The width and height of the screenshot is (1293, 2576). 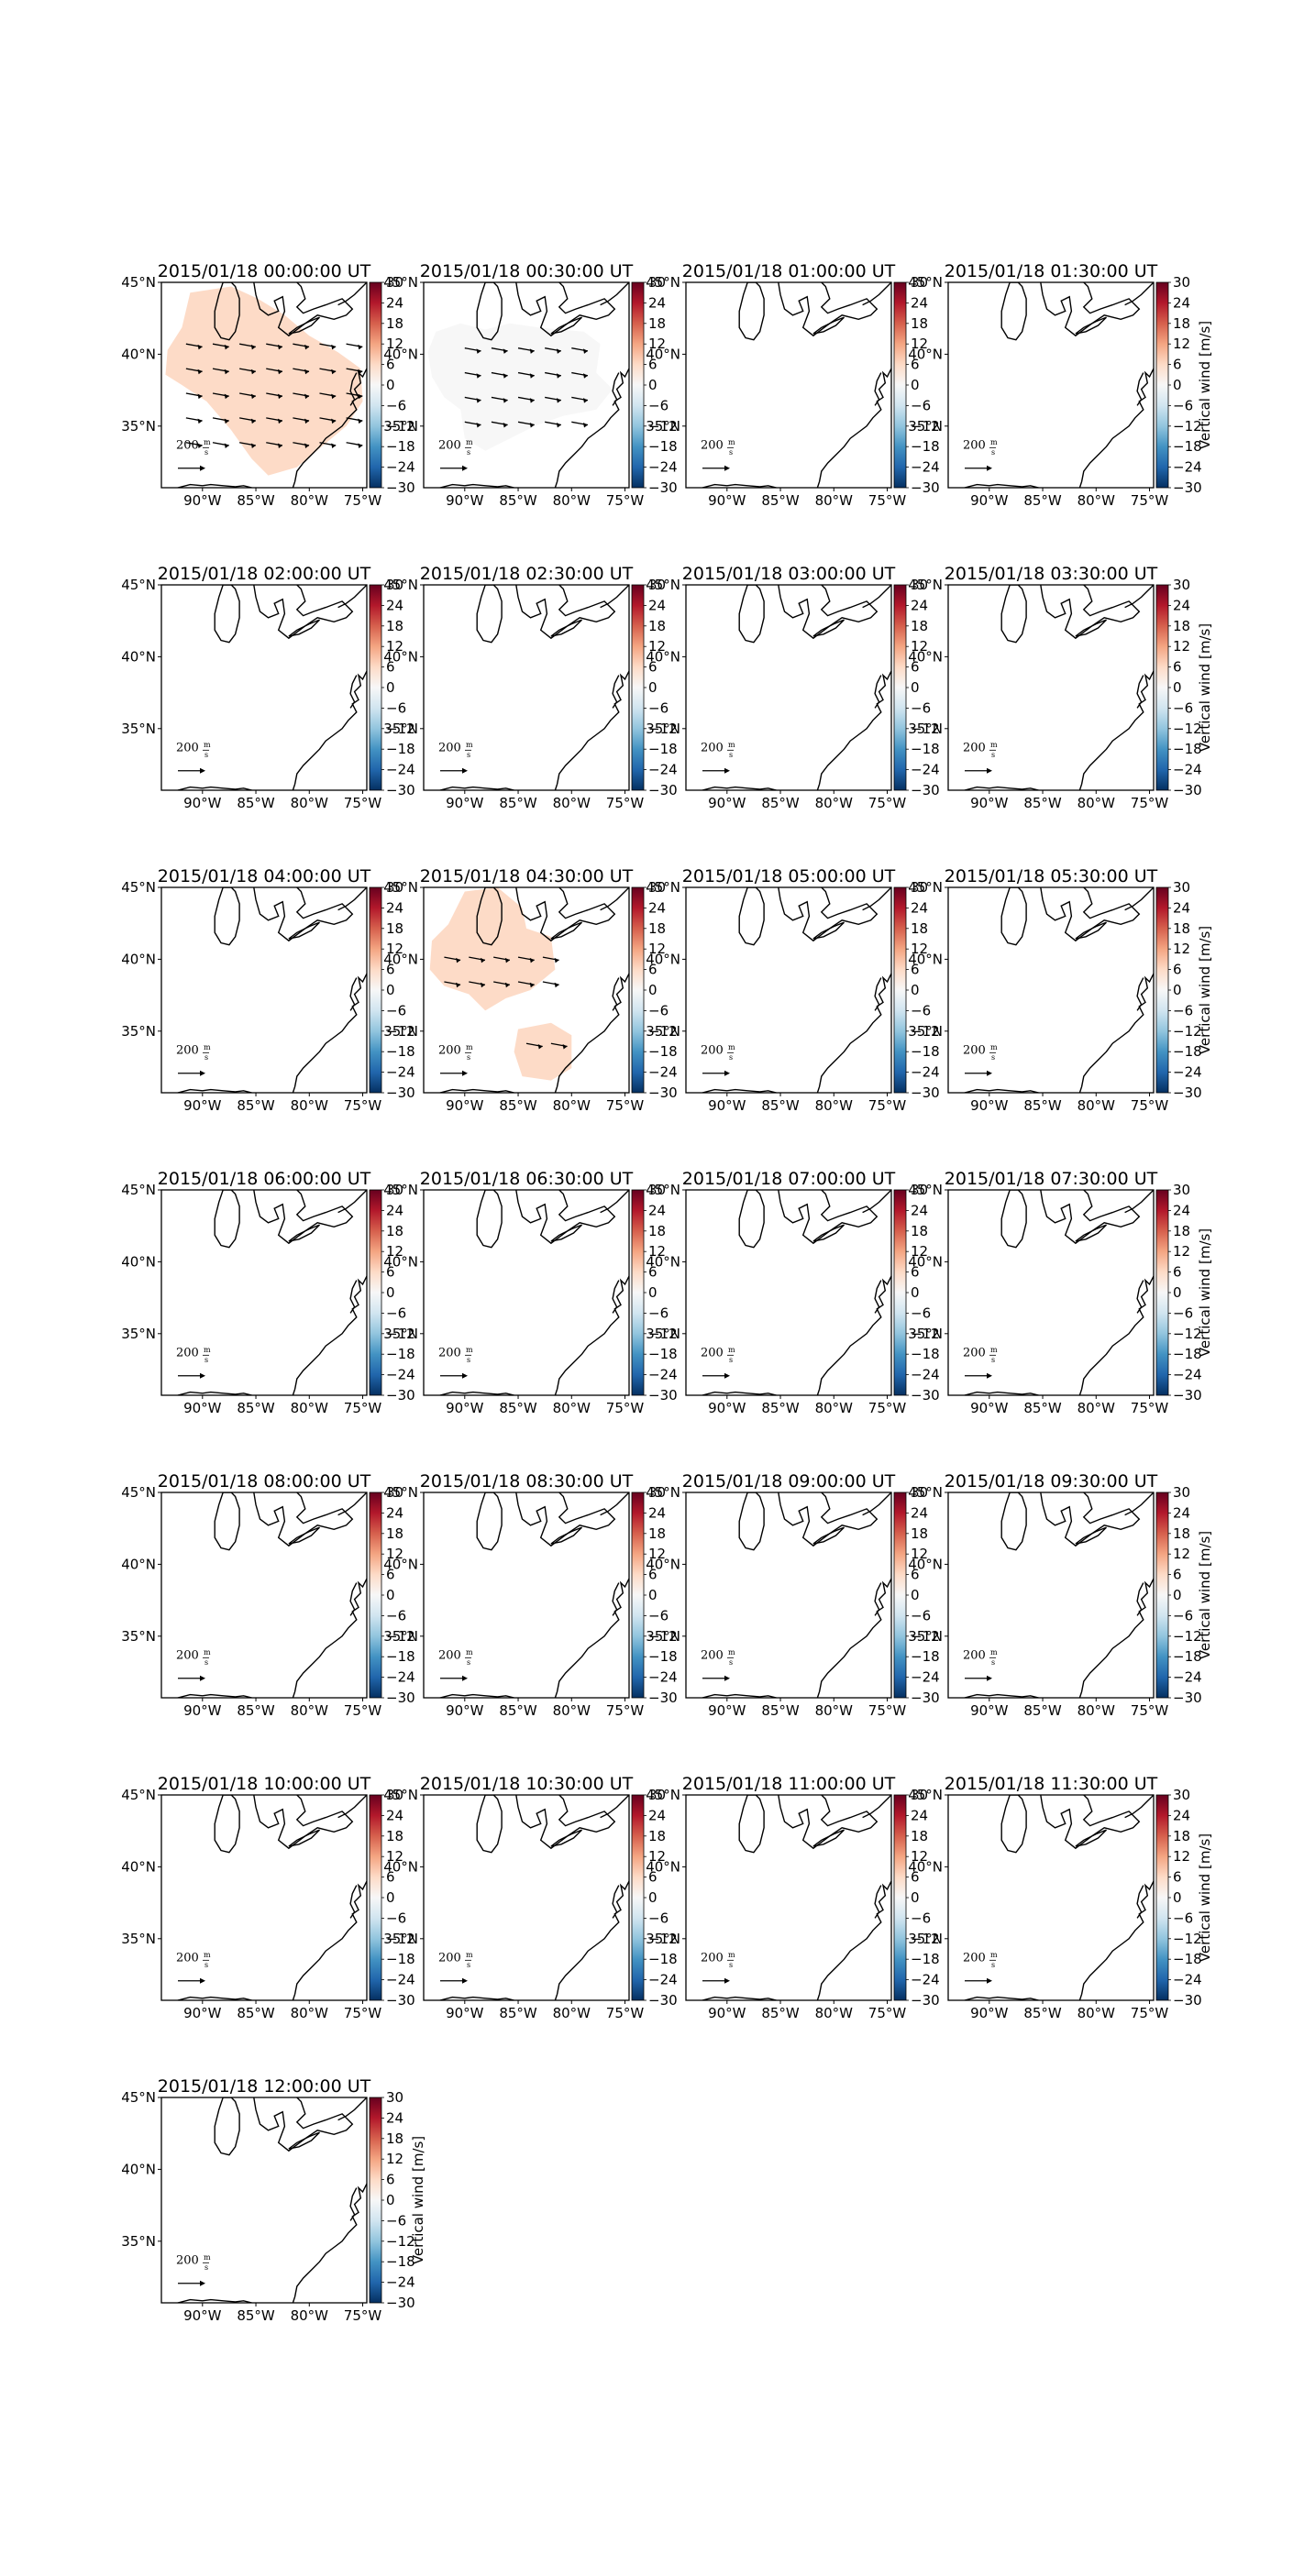 I want to click on colorbar-tick-label: 24, so click(x=657, y=605).